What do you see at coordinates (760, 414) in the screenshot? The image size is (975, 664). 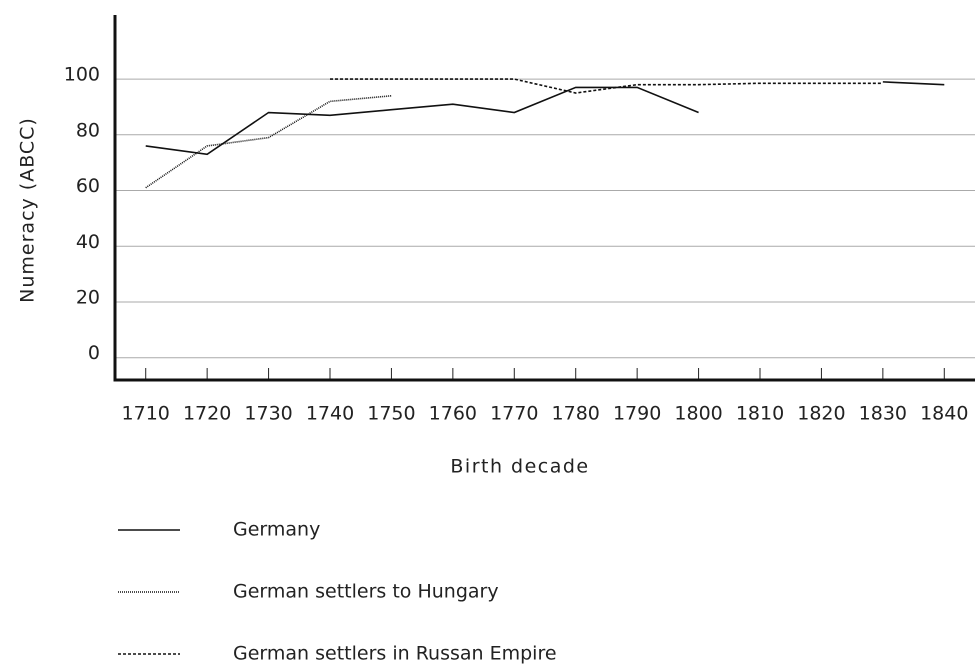 I see `x-tick-label: 1810` at bounding box center [760, 414].